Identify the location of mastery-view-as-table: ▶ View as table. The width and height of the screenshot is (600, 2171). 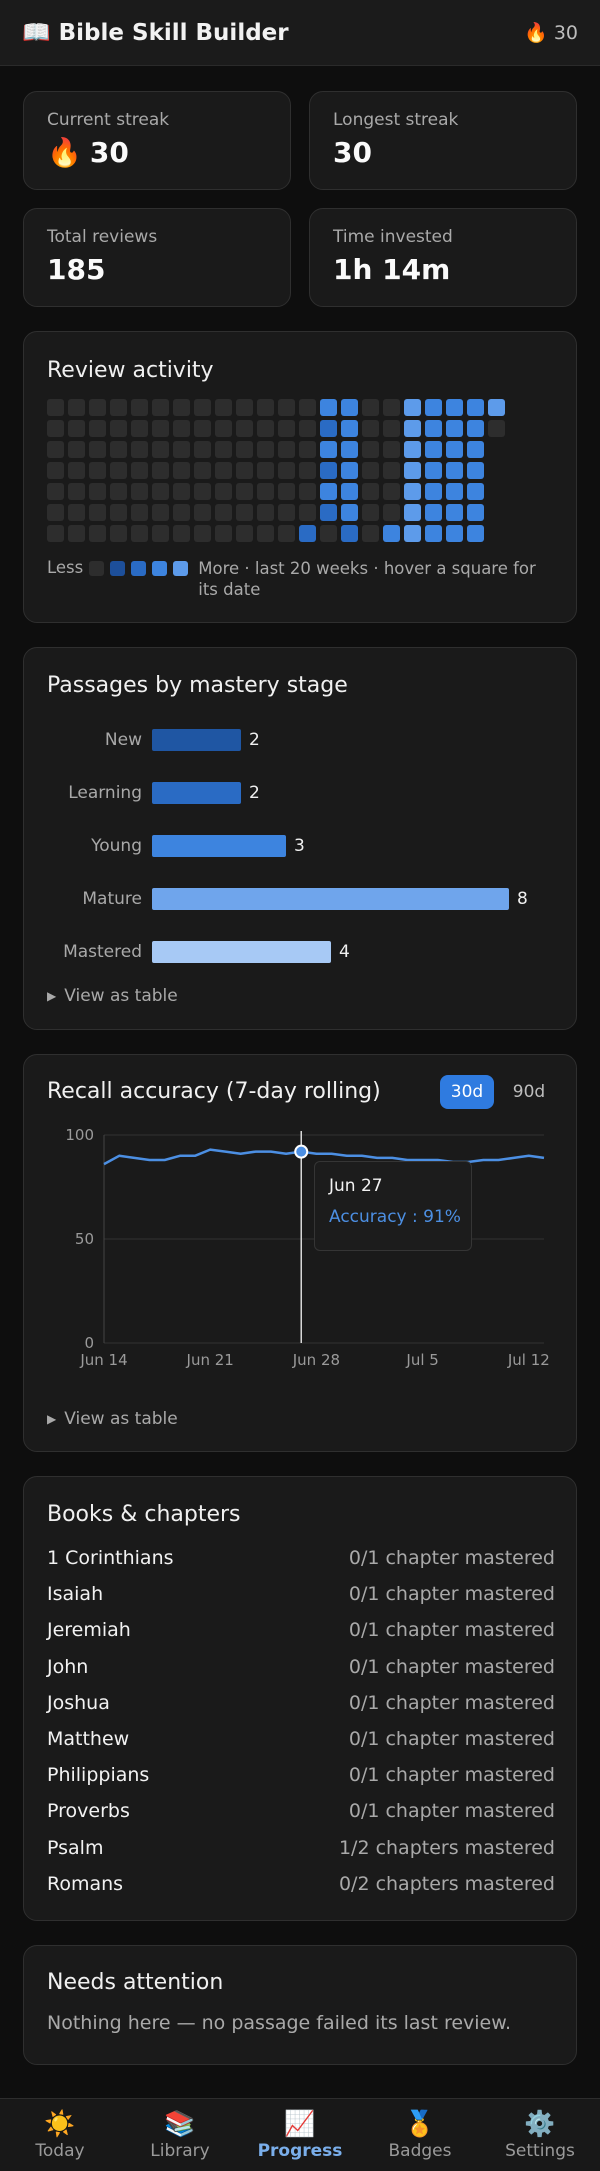
(112, 996).